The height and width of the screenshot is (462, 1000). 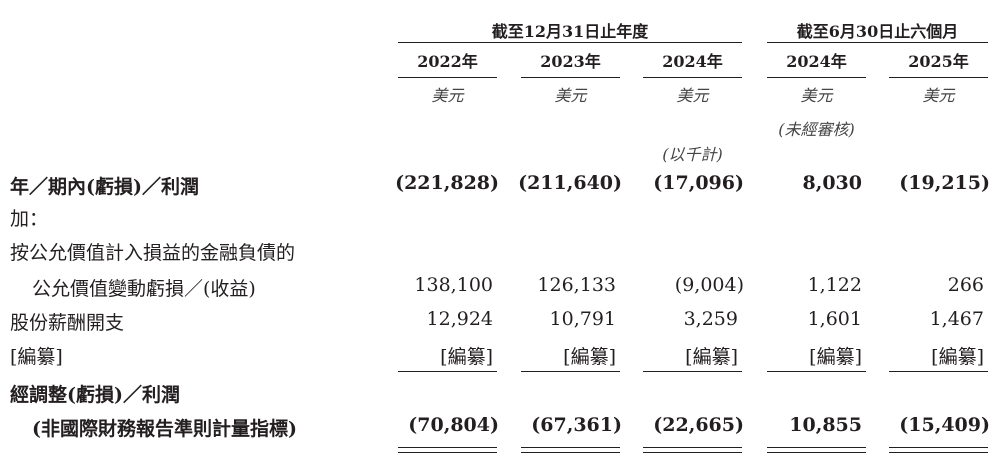 I want to click on cell-value: 1,467, so click(x=956, y=319).